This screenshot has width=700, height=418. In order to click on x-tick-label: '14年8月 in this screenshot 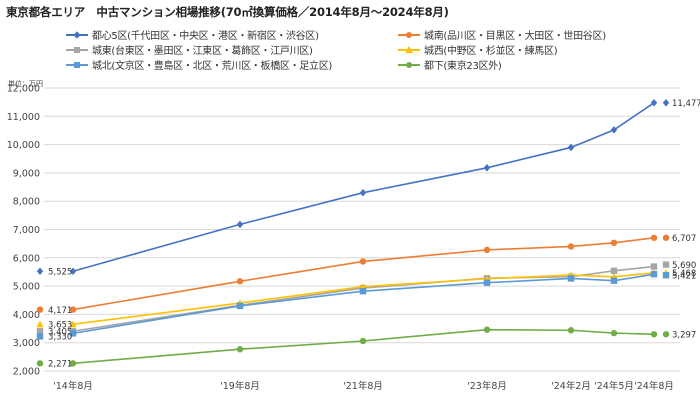, I will do `click(73, 386)`.